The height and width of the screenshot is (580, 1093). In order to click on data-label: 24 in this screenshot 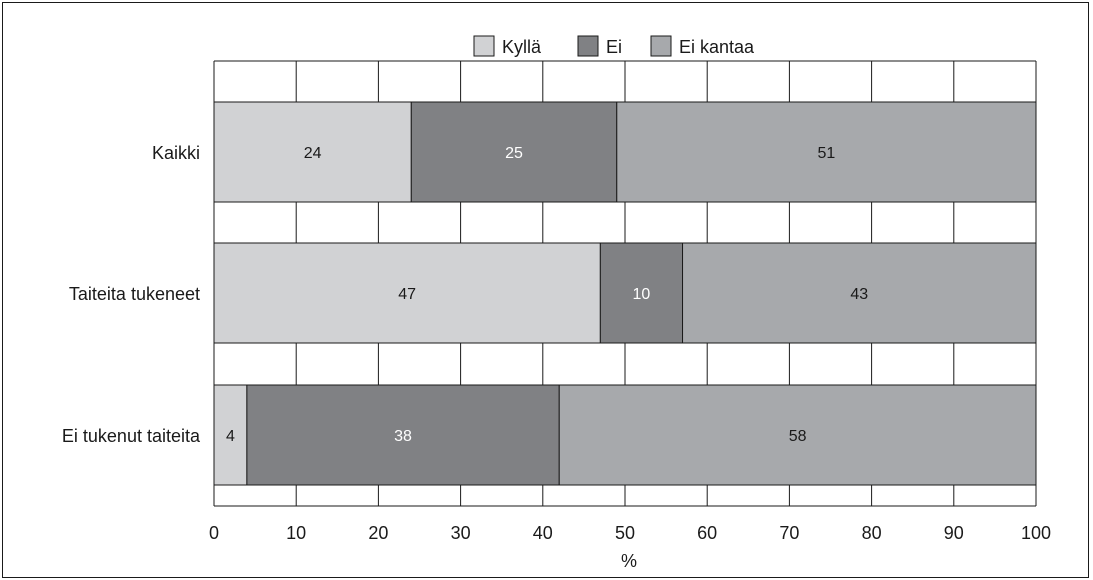, I will do `click(313, 153)`.